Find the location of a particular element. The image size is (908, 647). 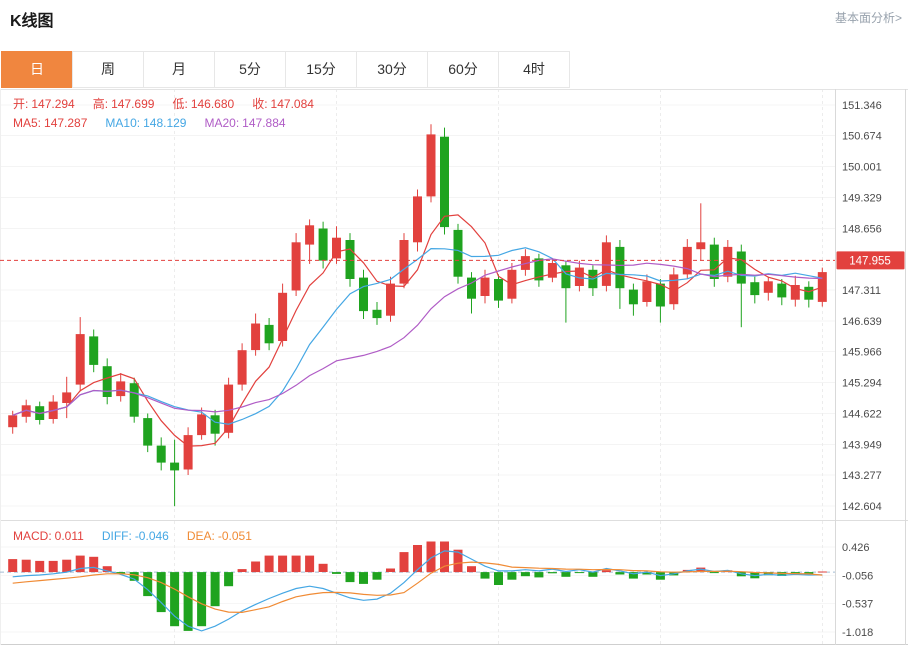

diff-label: DIFF: is located at coordinates (116, 536).